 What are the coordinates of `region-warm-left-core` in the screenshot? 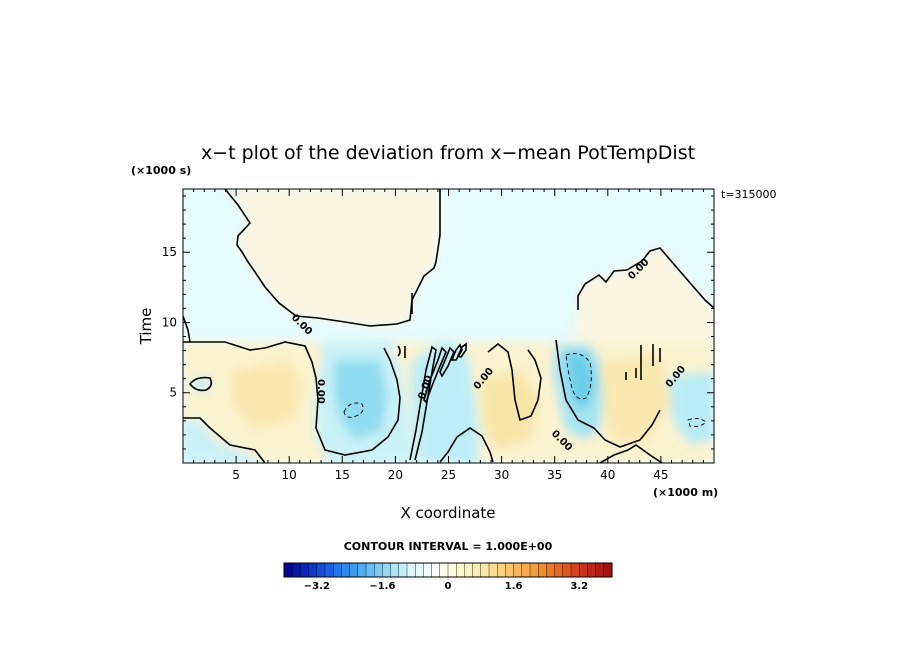 It's located at (267, 395).